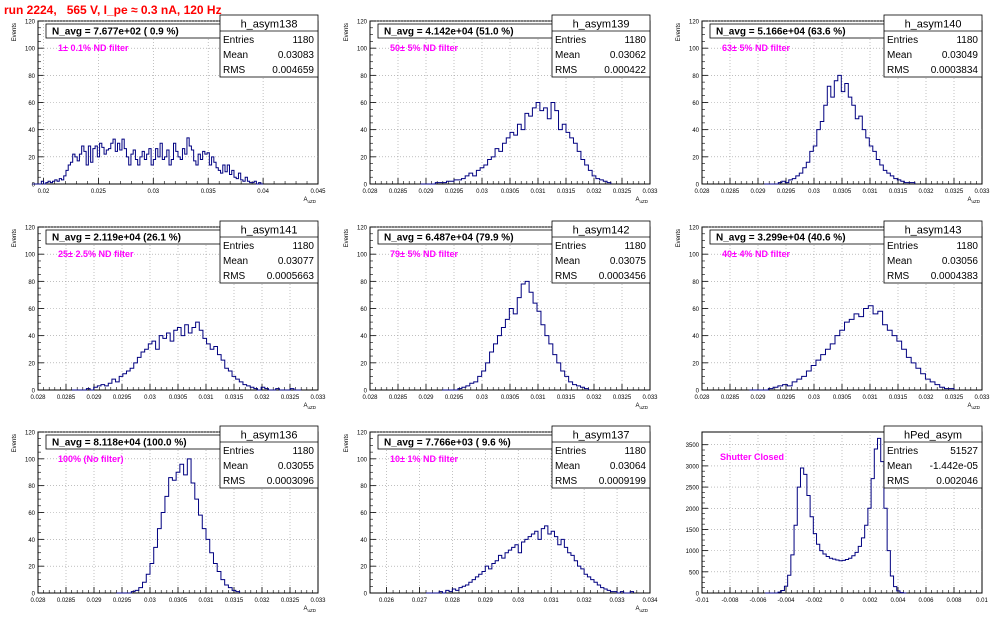 The width and height of the screenshot is (996, 622). Describe the element at coordinates (119, 443) in the screenshot. I see `title-text: N_avg = 8.118e+04 (100.0 %)` at that location.